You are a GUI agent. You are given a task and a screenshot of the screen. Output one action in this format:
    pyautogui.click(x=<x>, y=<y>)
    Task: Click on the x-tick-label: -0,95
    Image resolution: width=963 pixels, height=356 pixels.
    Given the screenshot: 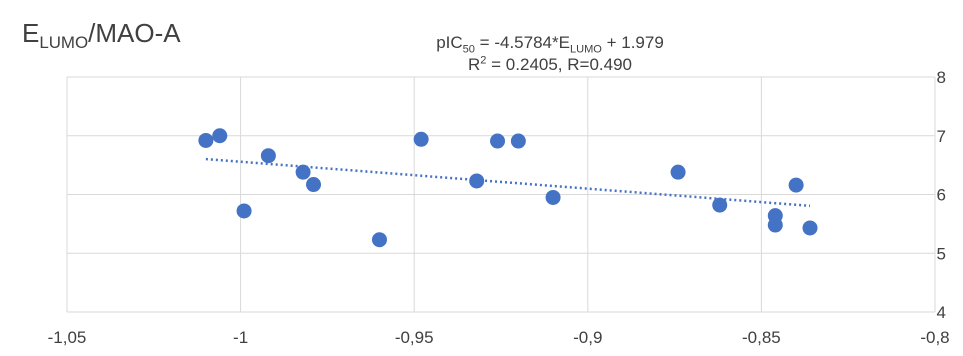 What is the action you would take?
    pyautogui.click(x=414, y=337)
    